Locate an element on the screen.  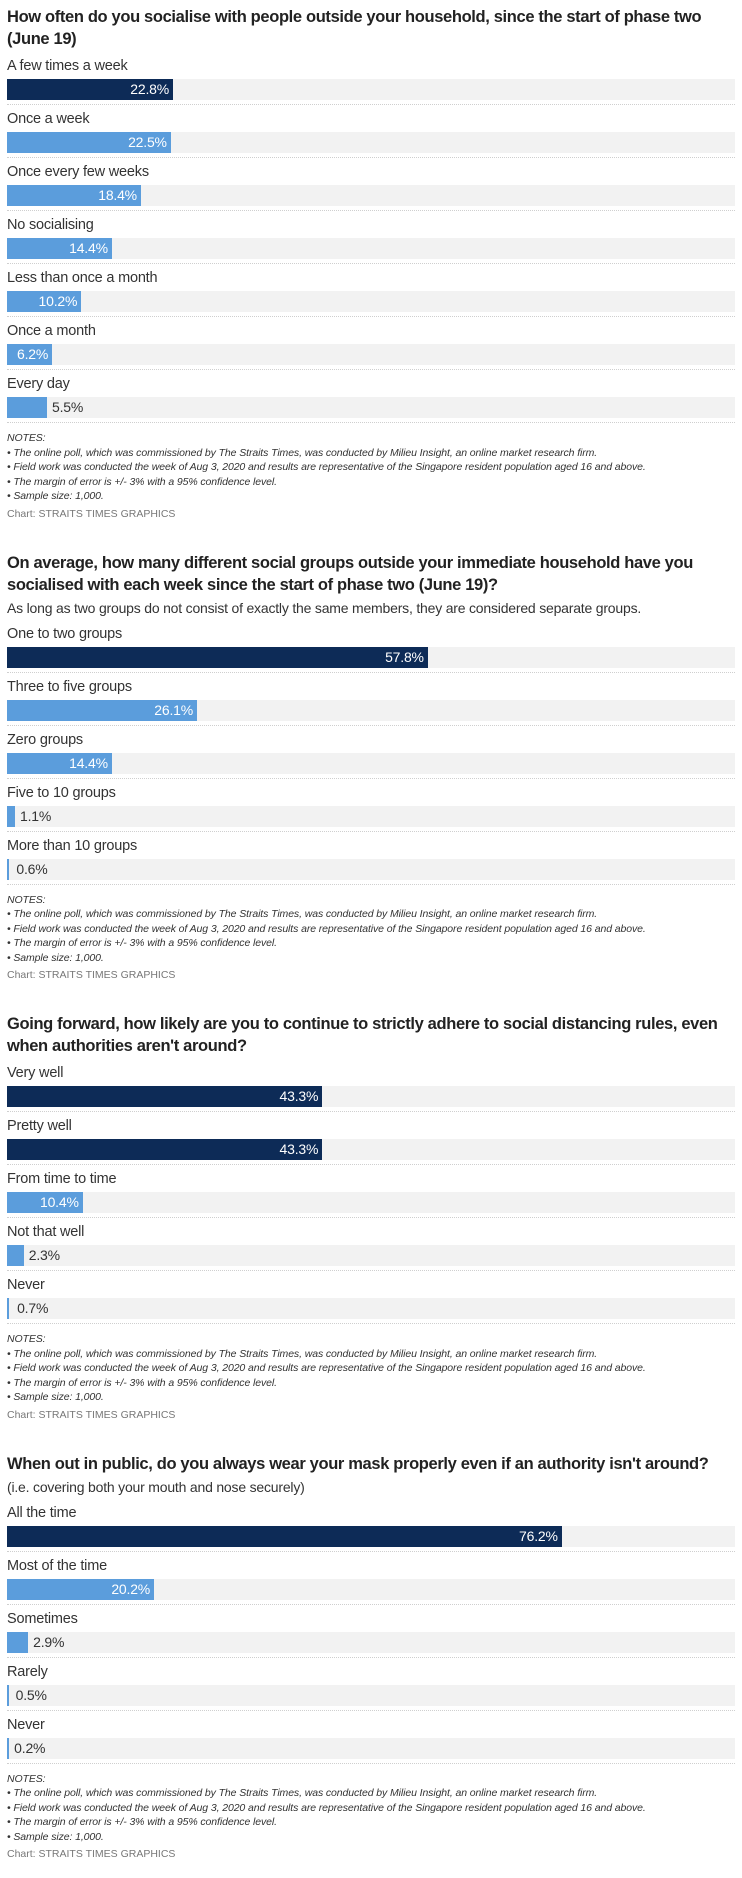
bar-value-label: 10.4% is located at coordinates (59, 1202).